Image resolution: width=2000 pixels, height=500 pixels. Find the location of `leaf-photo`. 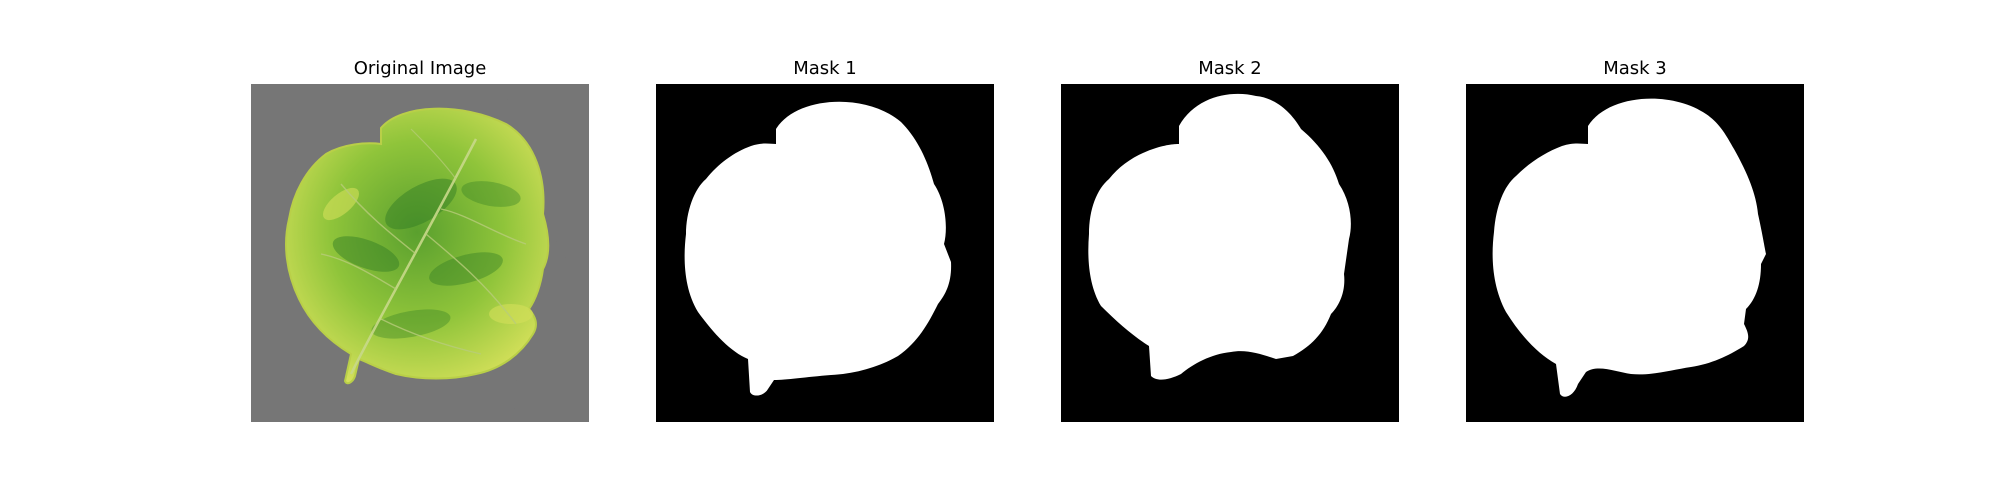

leaf-photo is located at coordinates (420, 253).